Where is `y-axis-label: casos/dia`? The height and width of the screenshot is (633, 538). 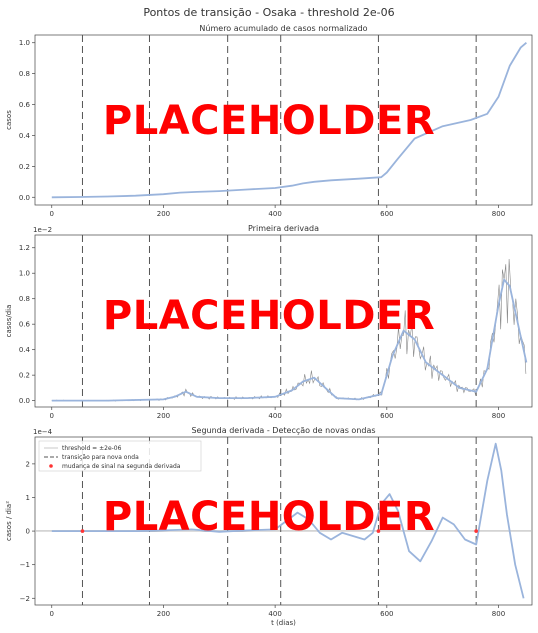
y-axis-label: casos/dia is located at coordinates (9, 321).